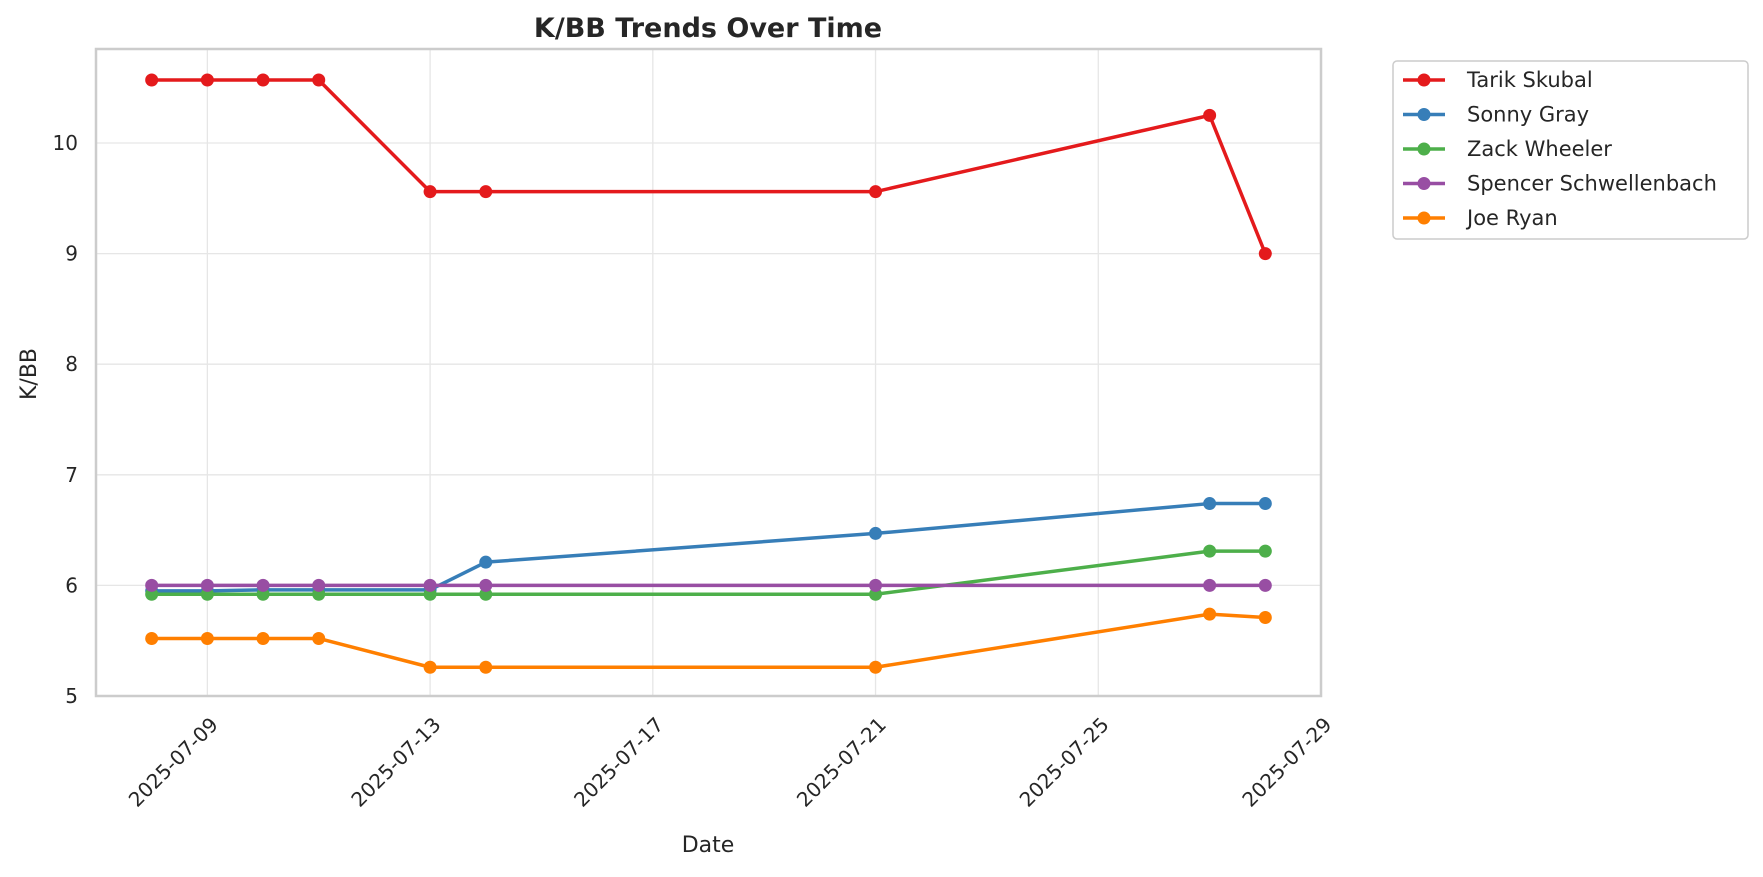 The height and width of the screenshot is (877, 1763). Describe the element at coordinates (65, 143) in the screenshot. I see `y-tick-label: 10` at that location.